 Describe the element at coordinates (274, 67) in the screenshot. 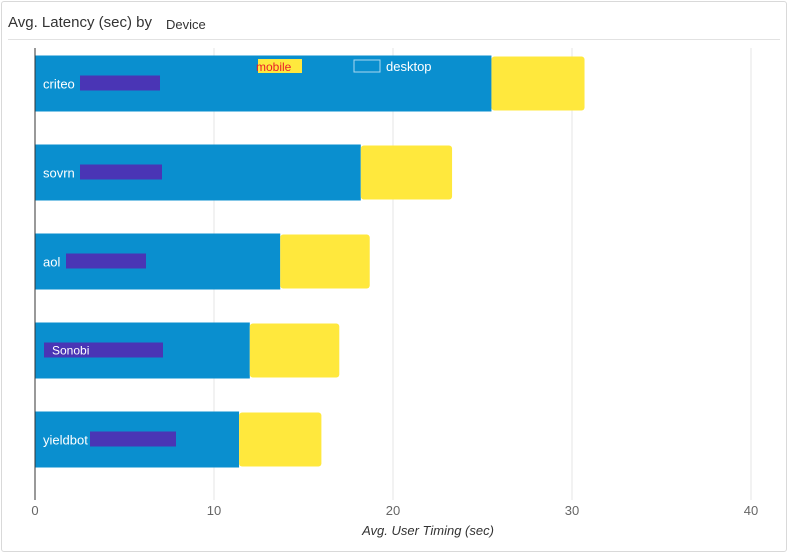

I see `legend-label-mobile: mobile` at that location.